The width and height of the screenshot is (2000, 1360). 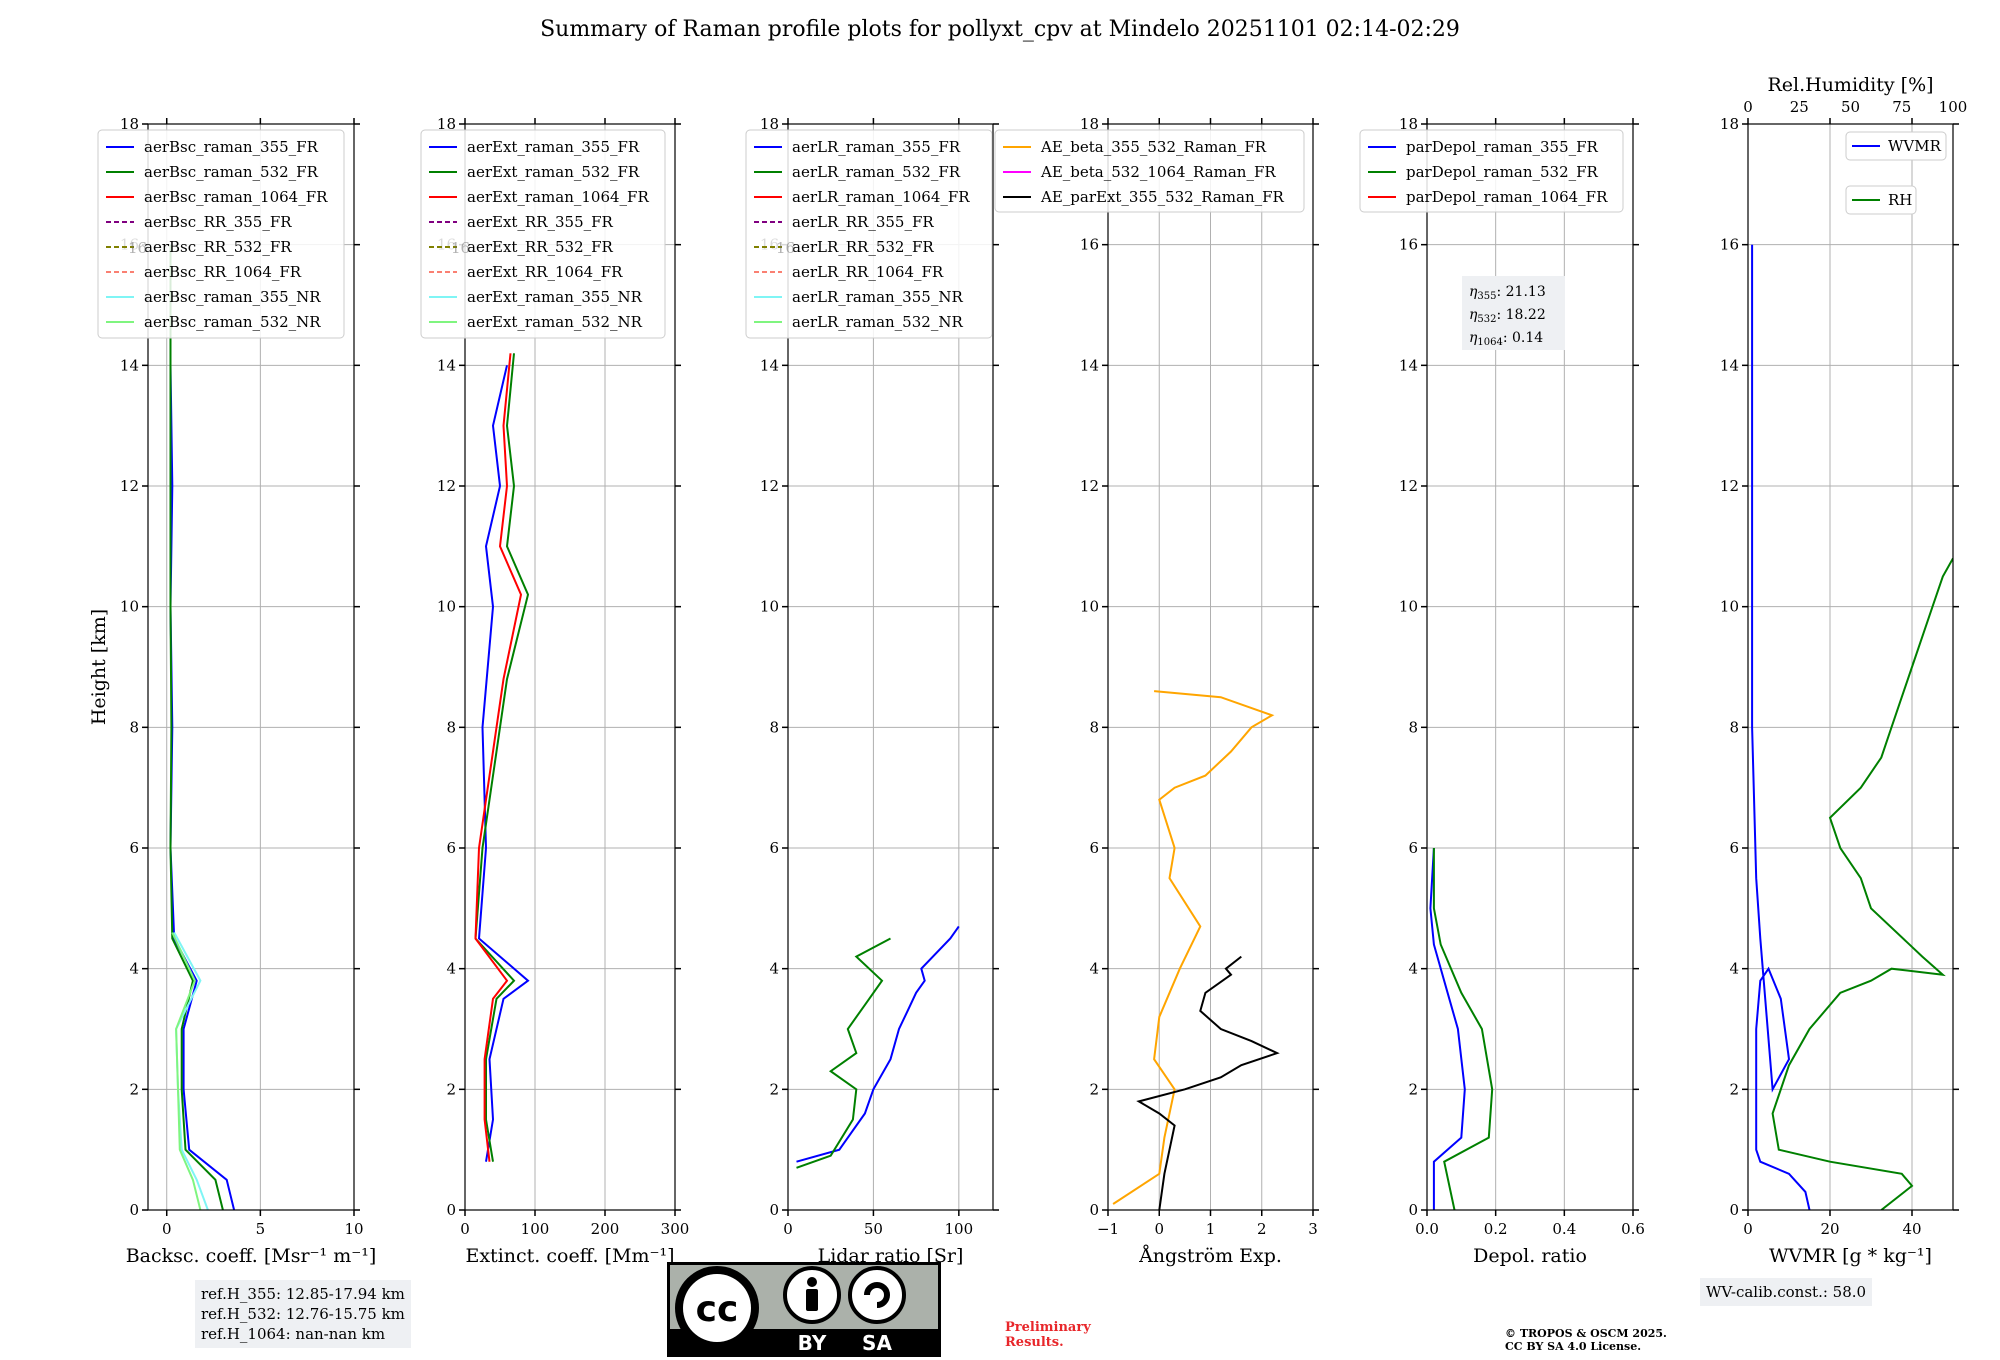 What do you see at coordinates (1502, 172) in the screenshot?
I see `legend-label: parDepol_raman_532_FR` at bounding box center [1502, 172].